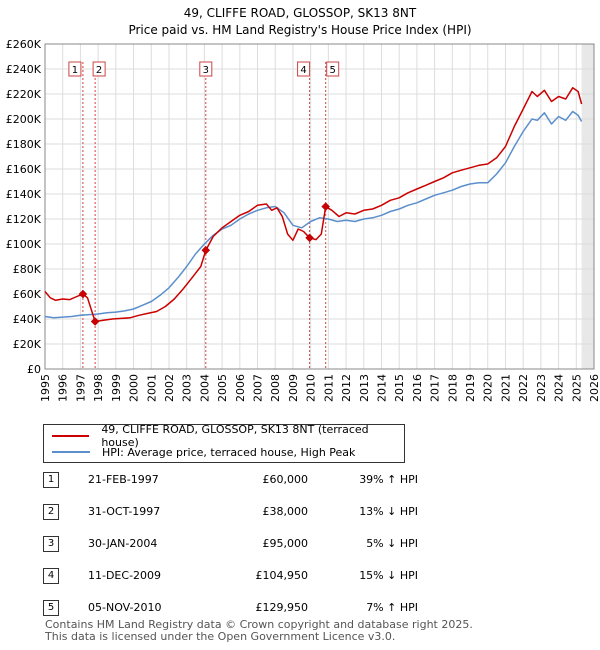  Describe the element at coordinates (452, 388) in the screenshot. I see `x-tick-label: 2018` at that location.